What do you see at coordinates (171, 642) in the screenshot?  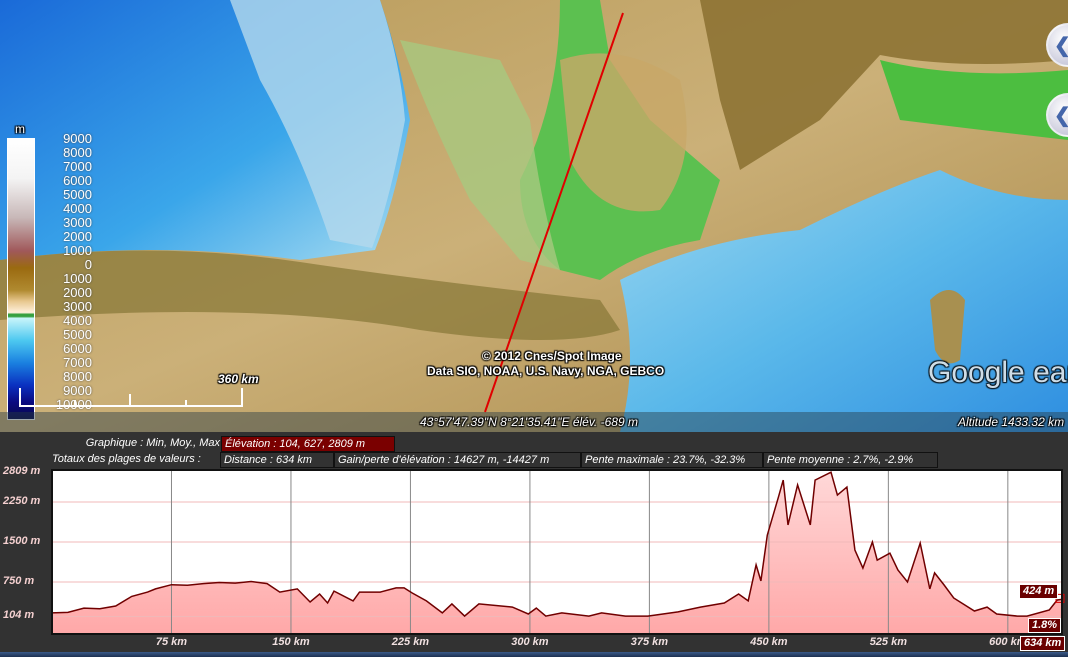 I see `x-tick-label: 75 km` at bounding box center [171, 642].